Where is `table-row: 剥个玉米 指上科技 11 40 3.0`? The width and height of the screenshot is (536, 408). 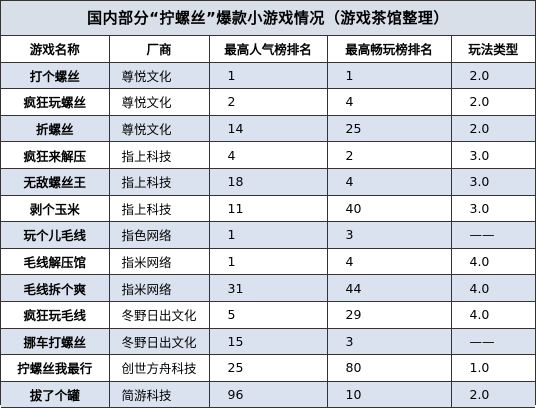
table-row: 剥个玉米 指上科技 11 40 3.0 is located at coordinates (268, 208).